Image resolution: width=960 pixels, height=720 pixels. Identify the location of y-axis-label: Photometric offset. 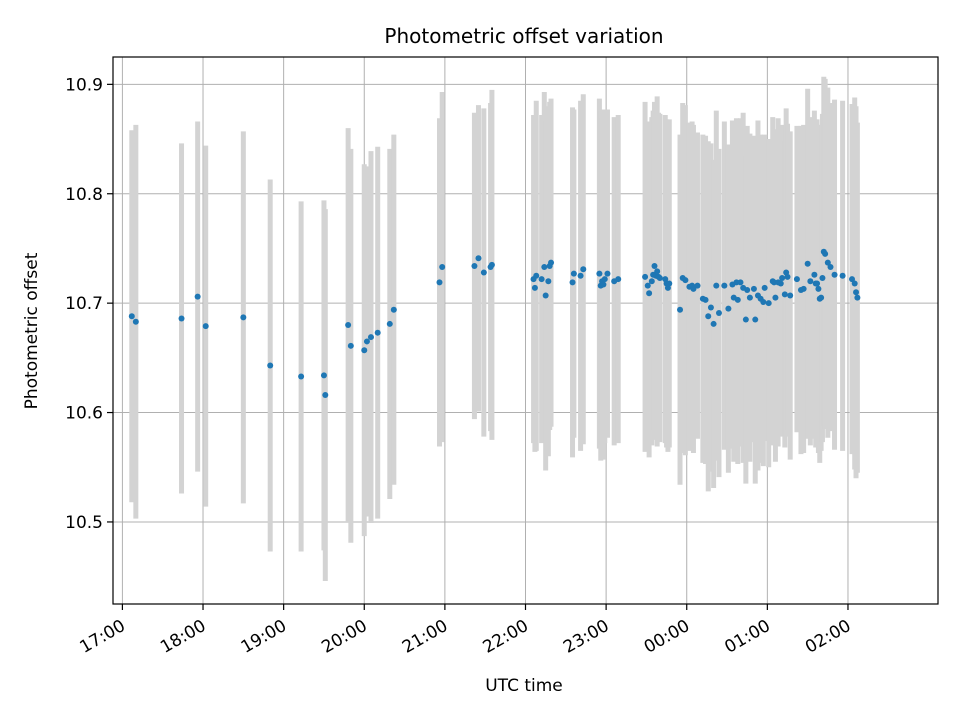
(32, 330).